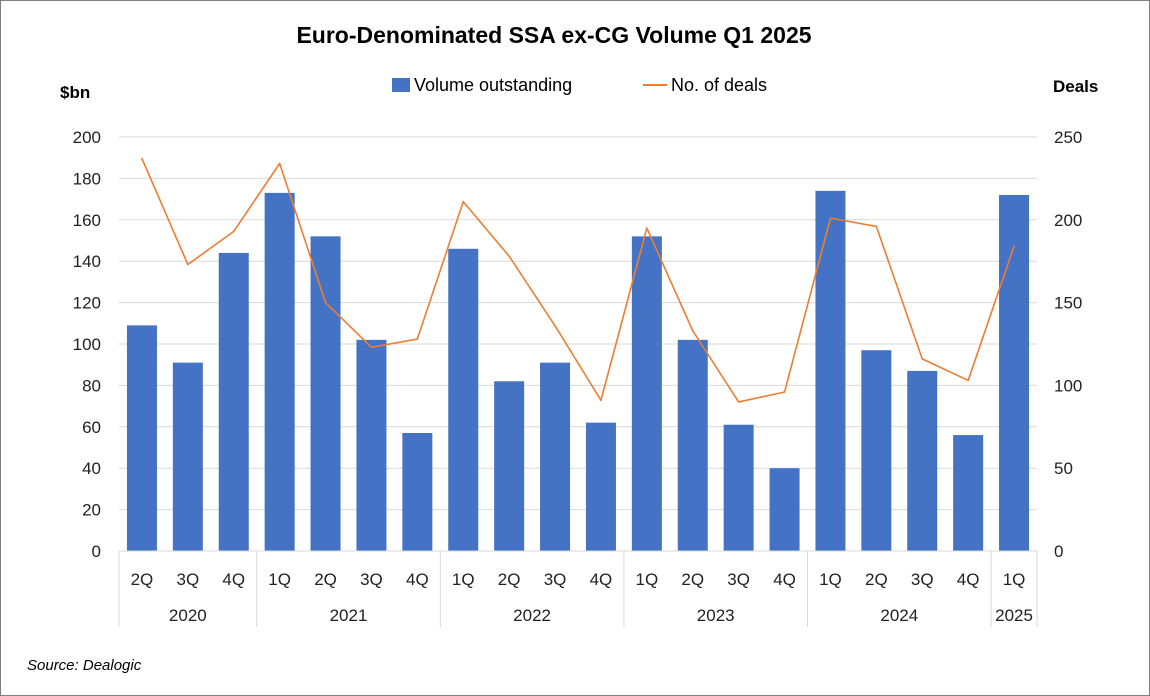  Describe the element at coordinates (1068, 137) in the screenshot. I see `right-tick-label: 250` at that location.